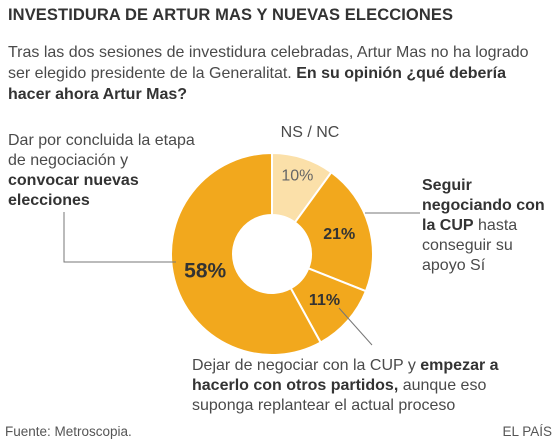 This screenshot has width=560, height=441. What do you see at coordinates (297, 176) in the screenshot?
I see `slice-nsnc-value-label: 10%` at bounding box center [297, 176].